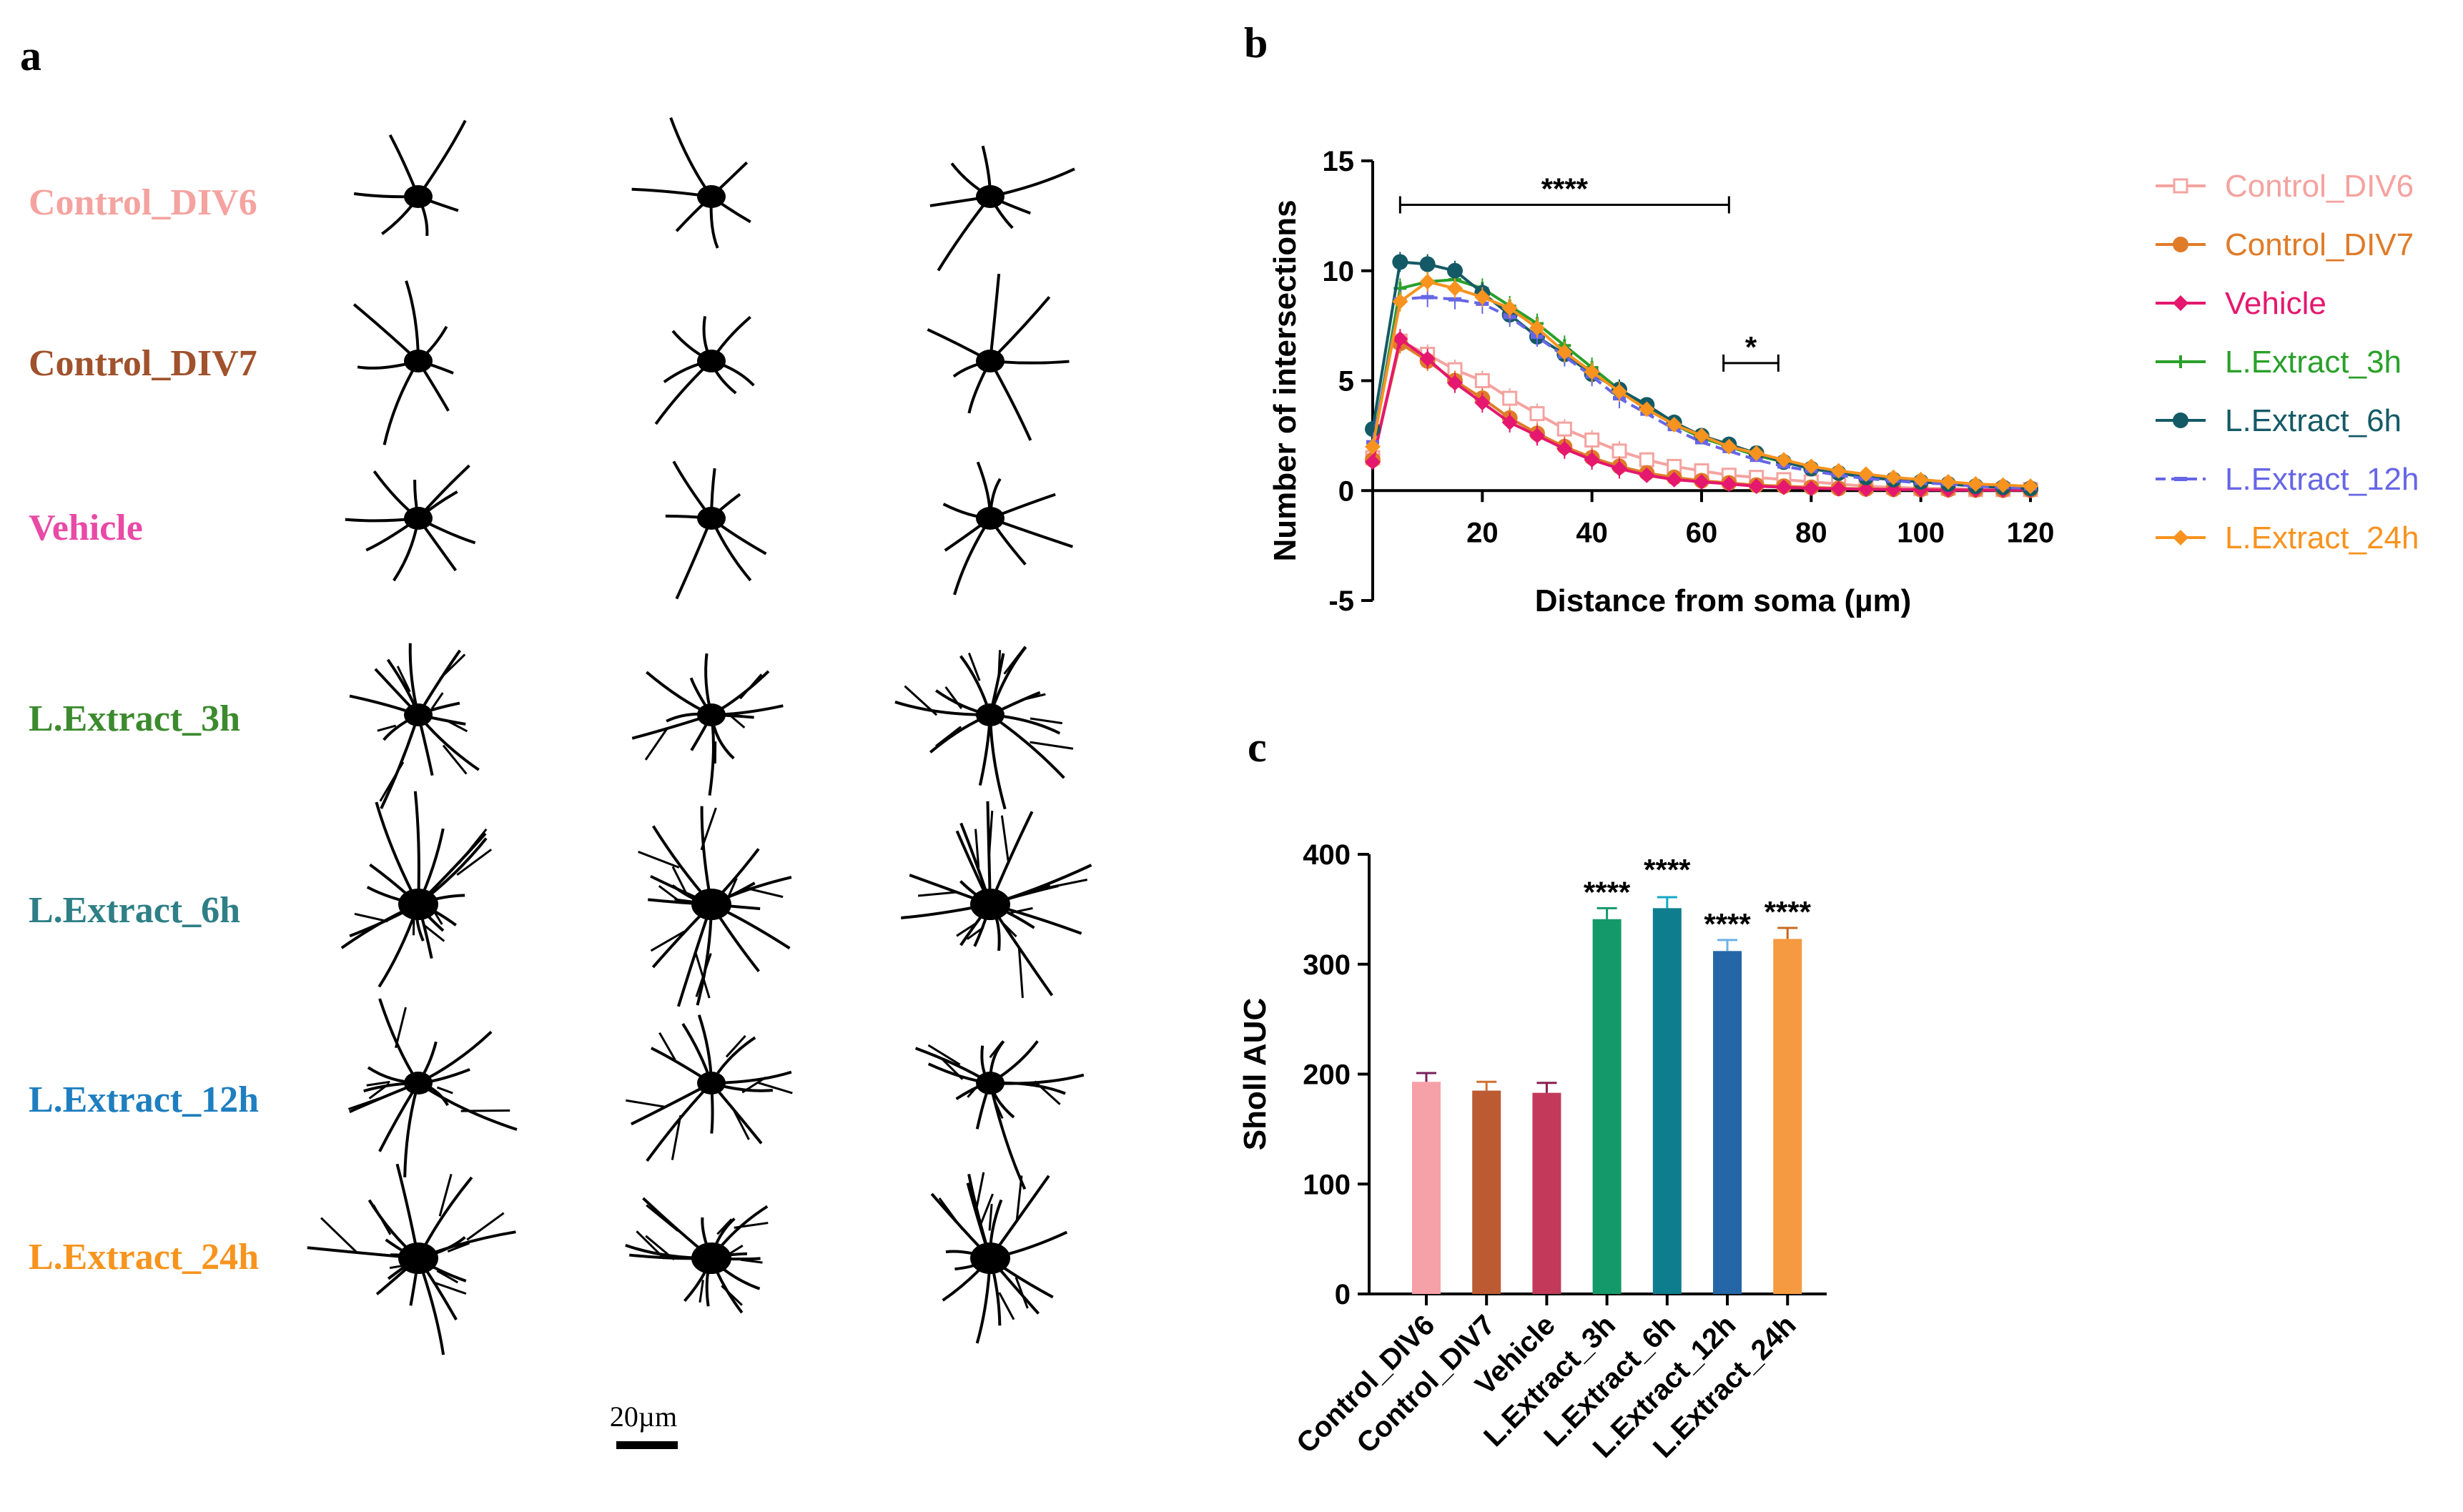 This screenshot has width=2463, height=1512. I want to click on group-label: L.Extract_24h, so click(144, 1257).